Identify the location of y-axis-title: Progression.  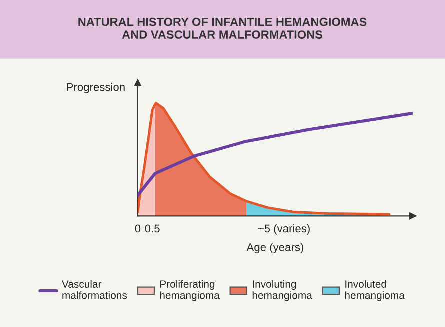
(96, 88).